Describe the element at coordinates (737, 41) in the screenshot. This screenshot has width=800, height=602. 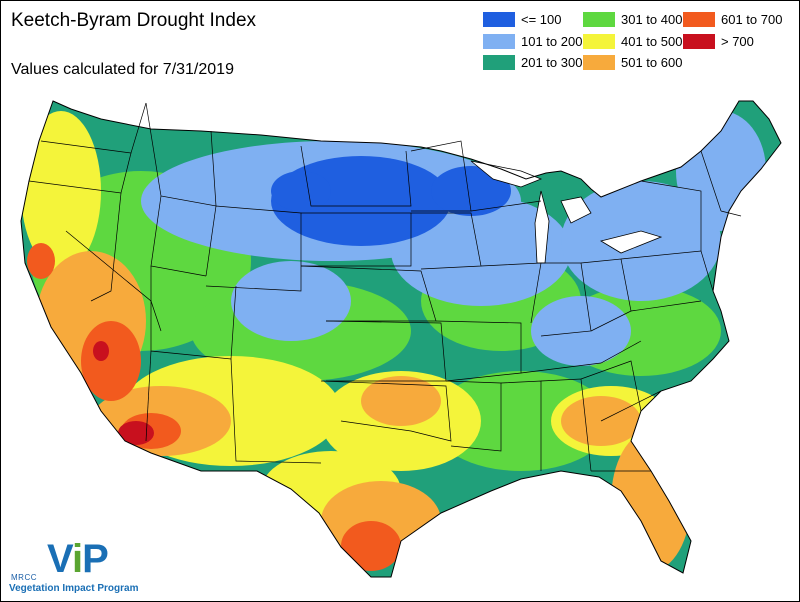
I see `legend-label: > 700` at that location.